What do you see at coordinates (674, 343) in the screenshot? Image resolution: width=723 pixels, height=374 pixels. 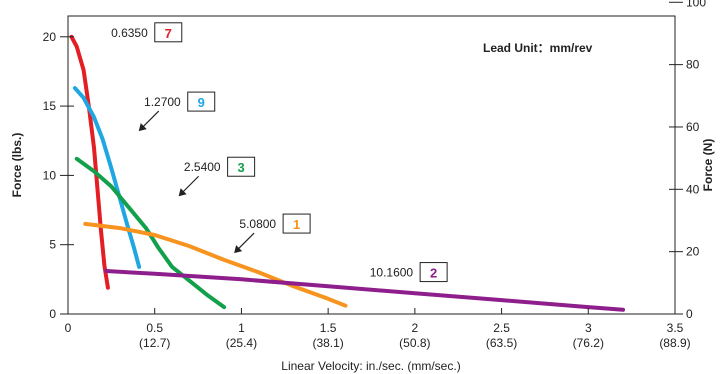 I see `x-tick-sublabel: (88.9)` at bounding box center [674, 343].